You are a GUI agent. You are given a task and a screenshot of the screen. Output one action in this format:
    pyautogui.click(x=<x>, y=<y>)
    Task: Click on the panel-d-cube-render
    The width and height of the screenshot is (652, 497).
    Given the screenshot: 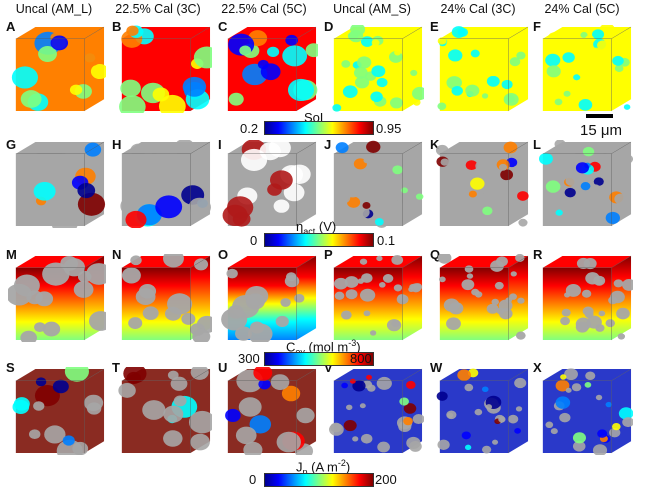 What is the action you would take?
    pyautogui.click(x=375, y=69)
    